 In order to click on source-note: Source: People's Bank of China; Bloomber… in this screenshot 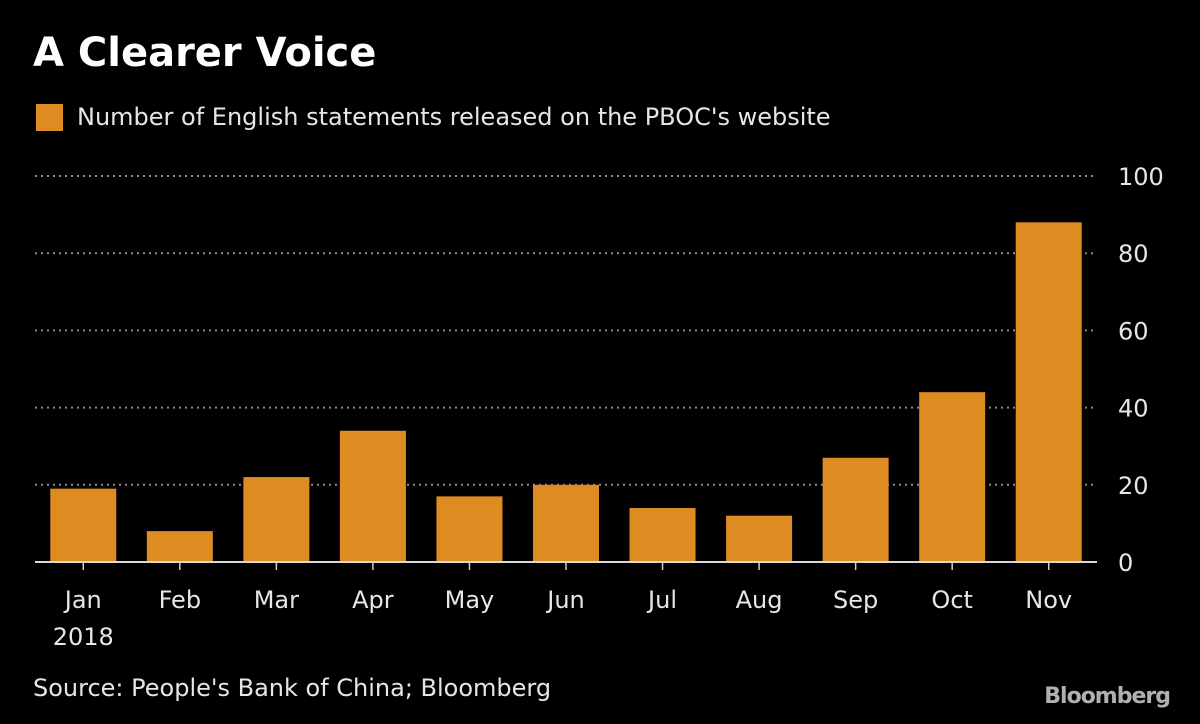, I will do `click(292, 688)`.